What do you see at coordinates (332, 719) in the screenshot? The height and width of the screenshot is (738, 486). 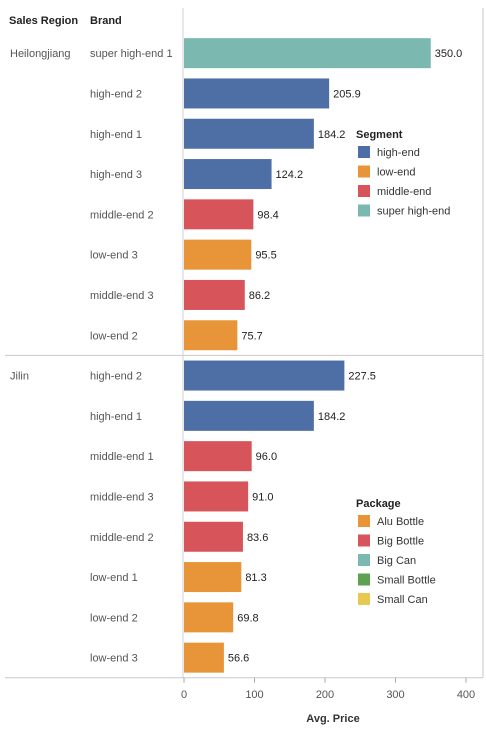 I see `x-axis-label: Avg. Price` at bounding box center [332, 719].